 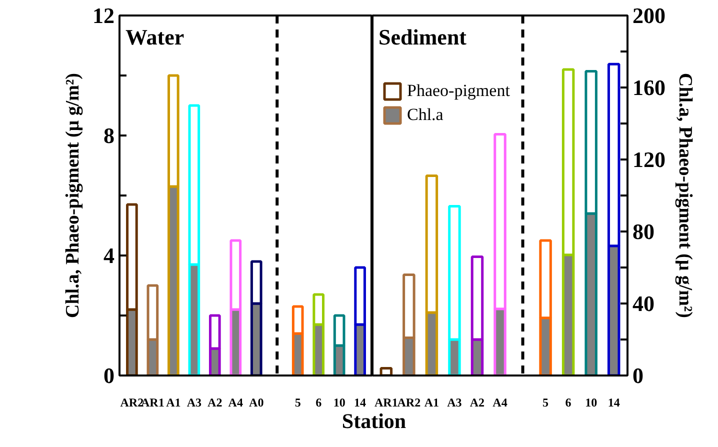 What do you see at coordinates (109, 375) in the screenshot?
I see `y-tick-label: 0` at bounding box center [109, 375].